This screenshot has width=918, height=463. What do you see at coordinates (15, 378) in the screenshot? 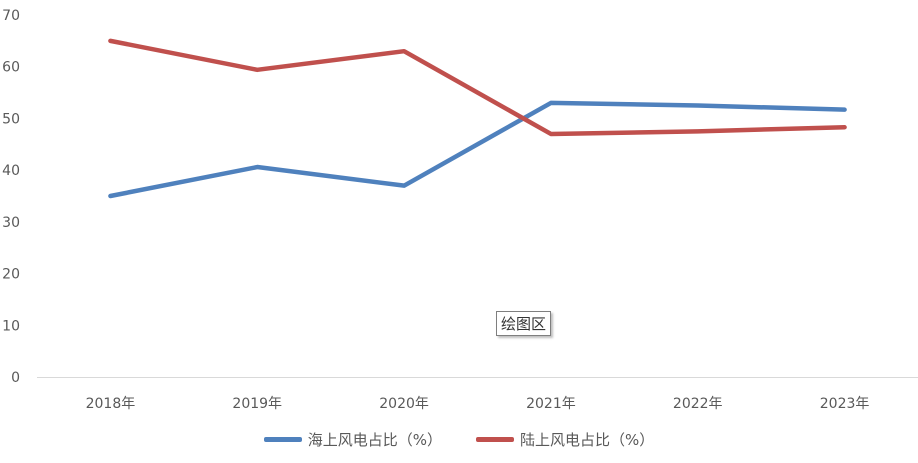
I see `y-tick-label: 0` at bounding box center [15, 378].